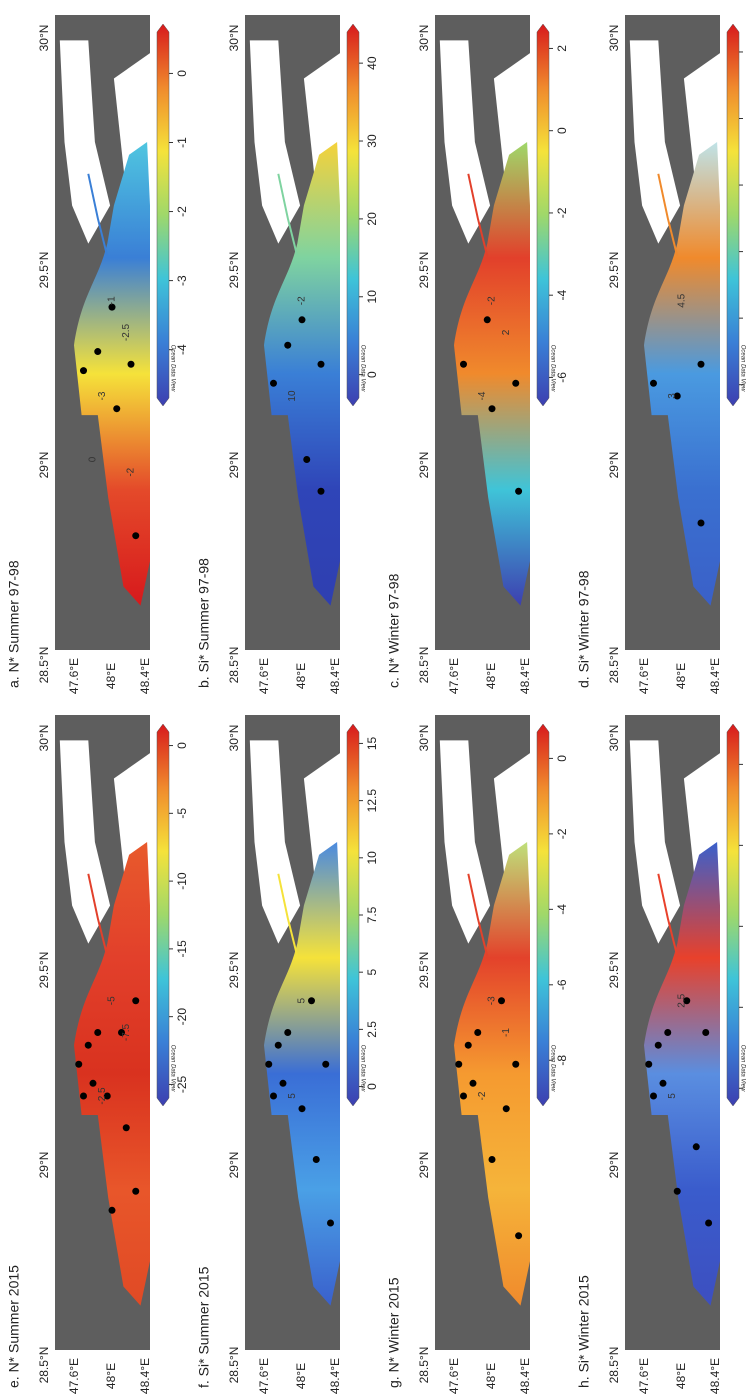  I want to click on colorbar-tick-label: 12.5, so click(372, 801).